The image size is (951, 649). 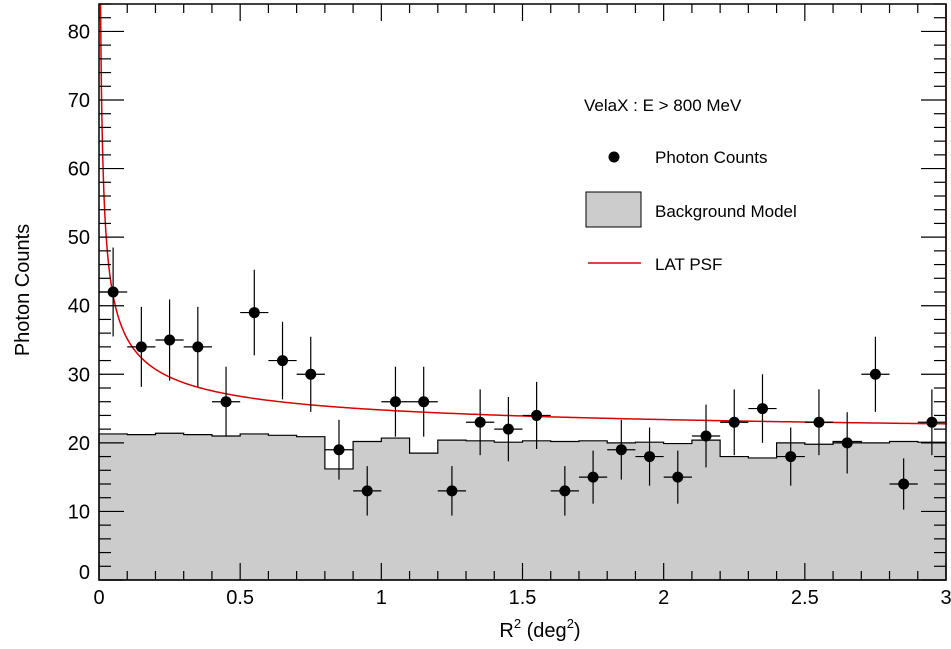 I want to click on legend-header: VelaX : E > 800 MeV, so click(x=663, y=105).